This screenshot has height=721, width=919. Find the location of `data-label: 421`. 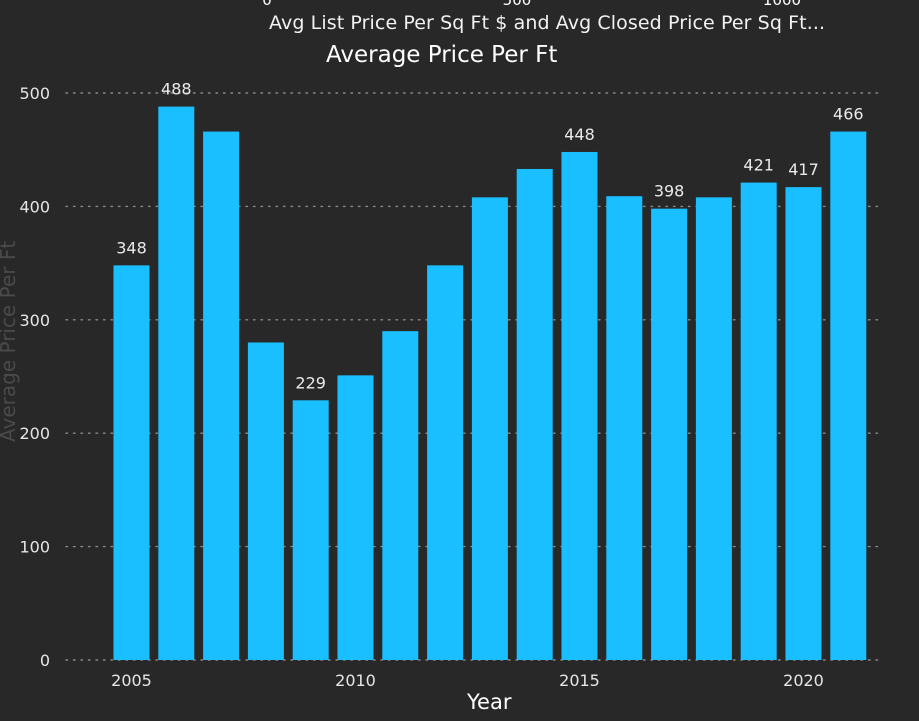

data-label: 421 is located at coordinates (758, 165).